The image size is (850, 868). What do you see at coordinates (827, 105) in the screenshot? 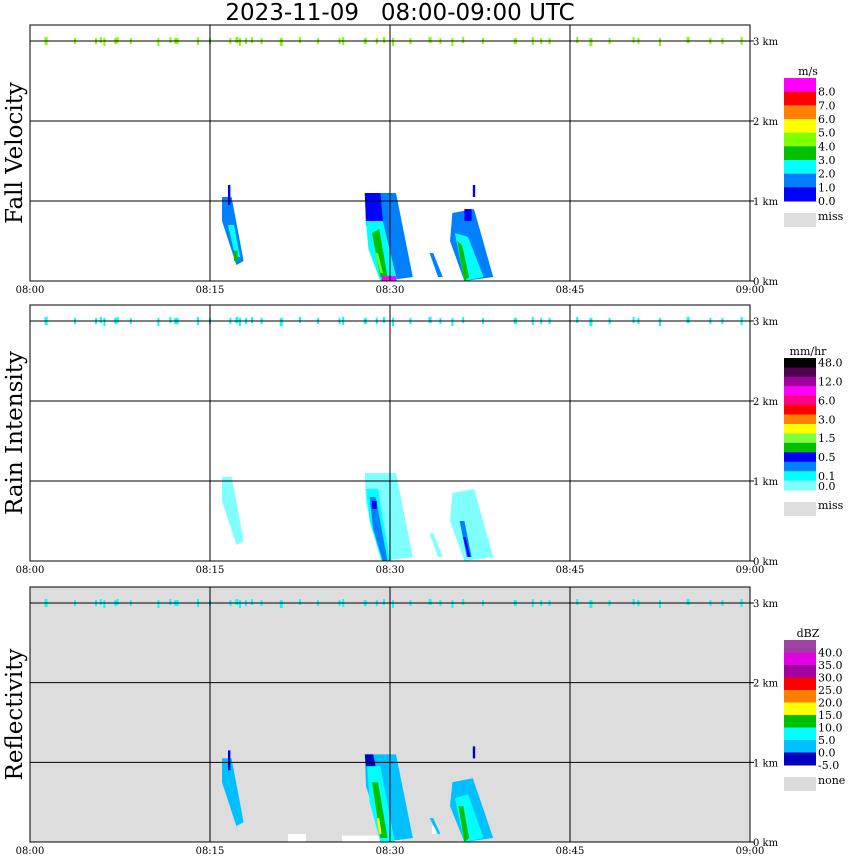
I see `colorbar-label: 7.0` at bounding box center [827, 105].